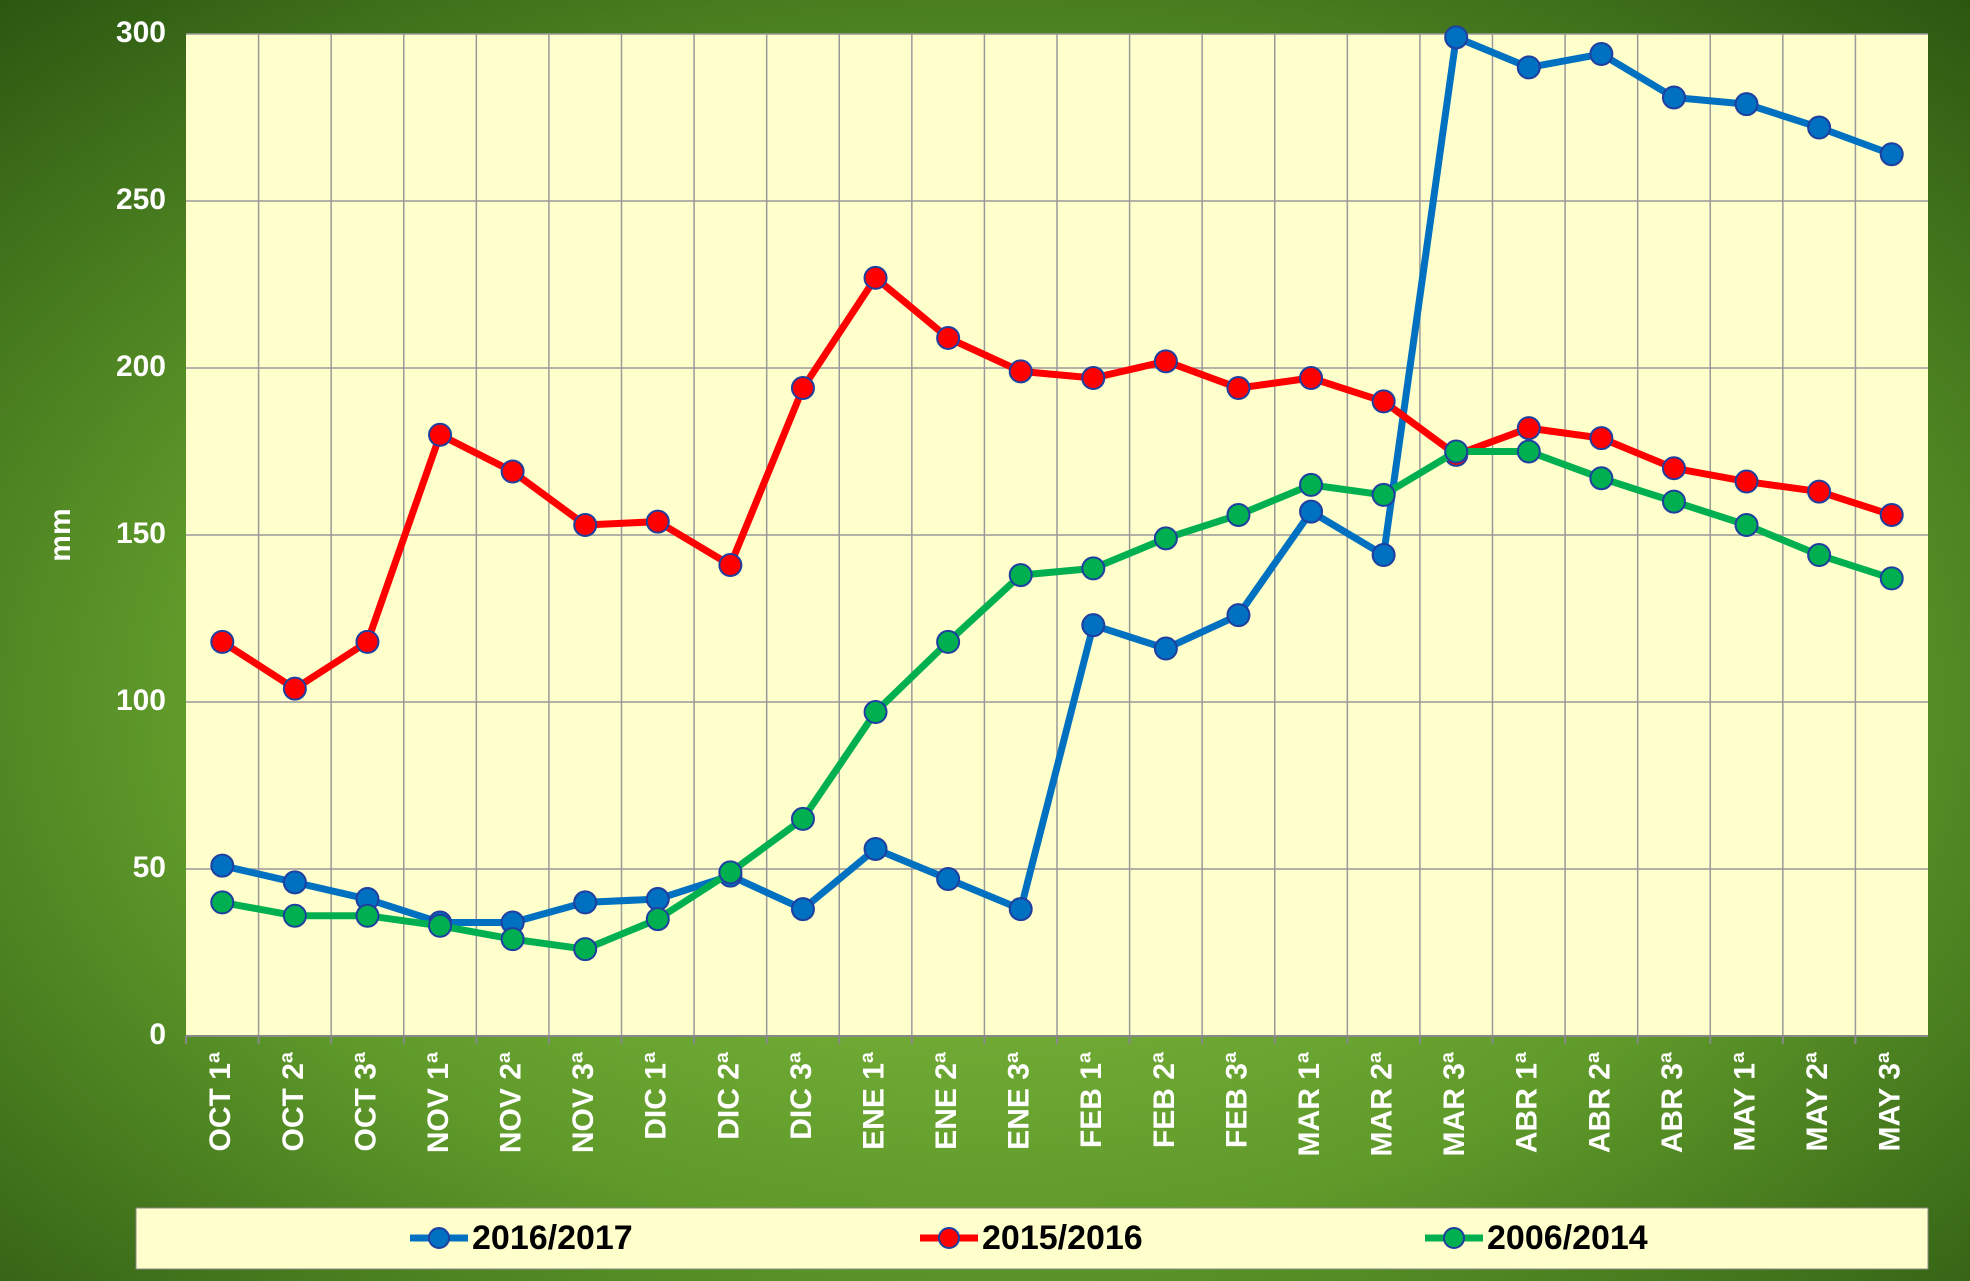 Image resolution: width=1970 pixels, height=1281 pixels. What do you see at coordinates (1817, 1101) in the screenshot?
I see `x-tick-label: MAY 2ª` at bounding box center [1817, 1101].